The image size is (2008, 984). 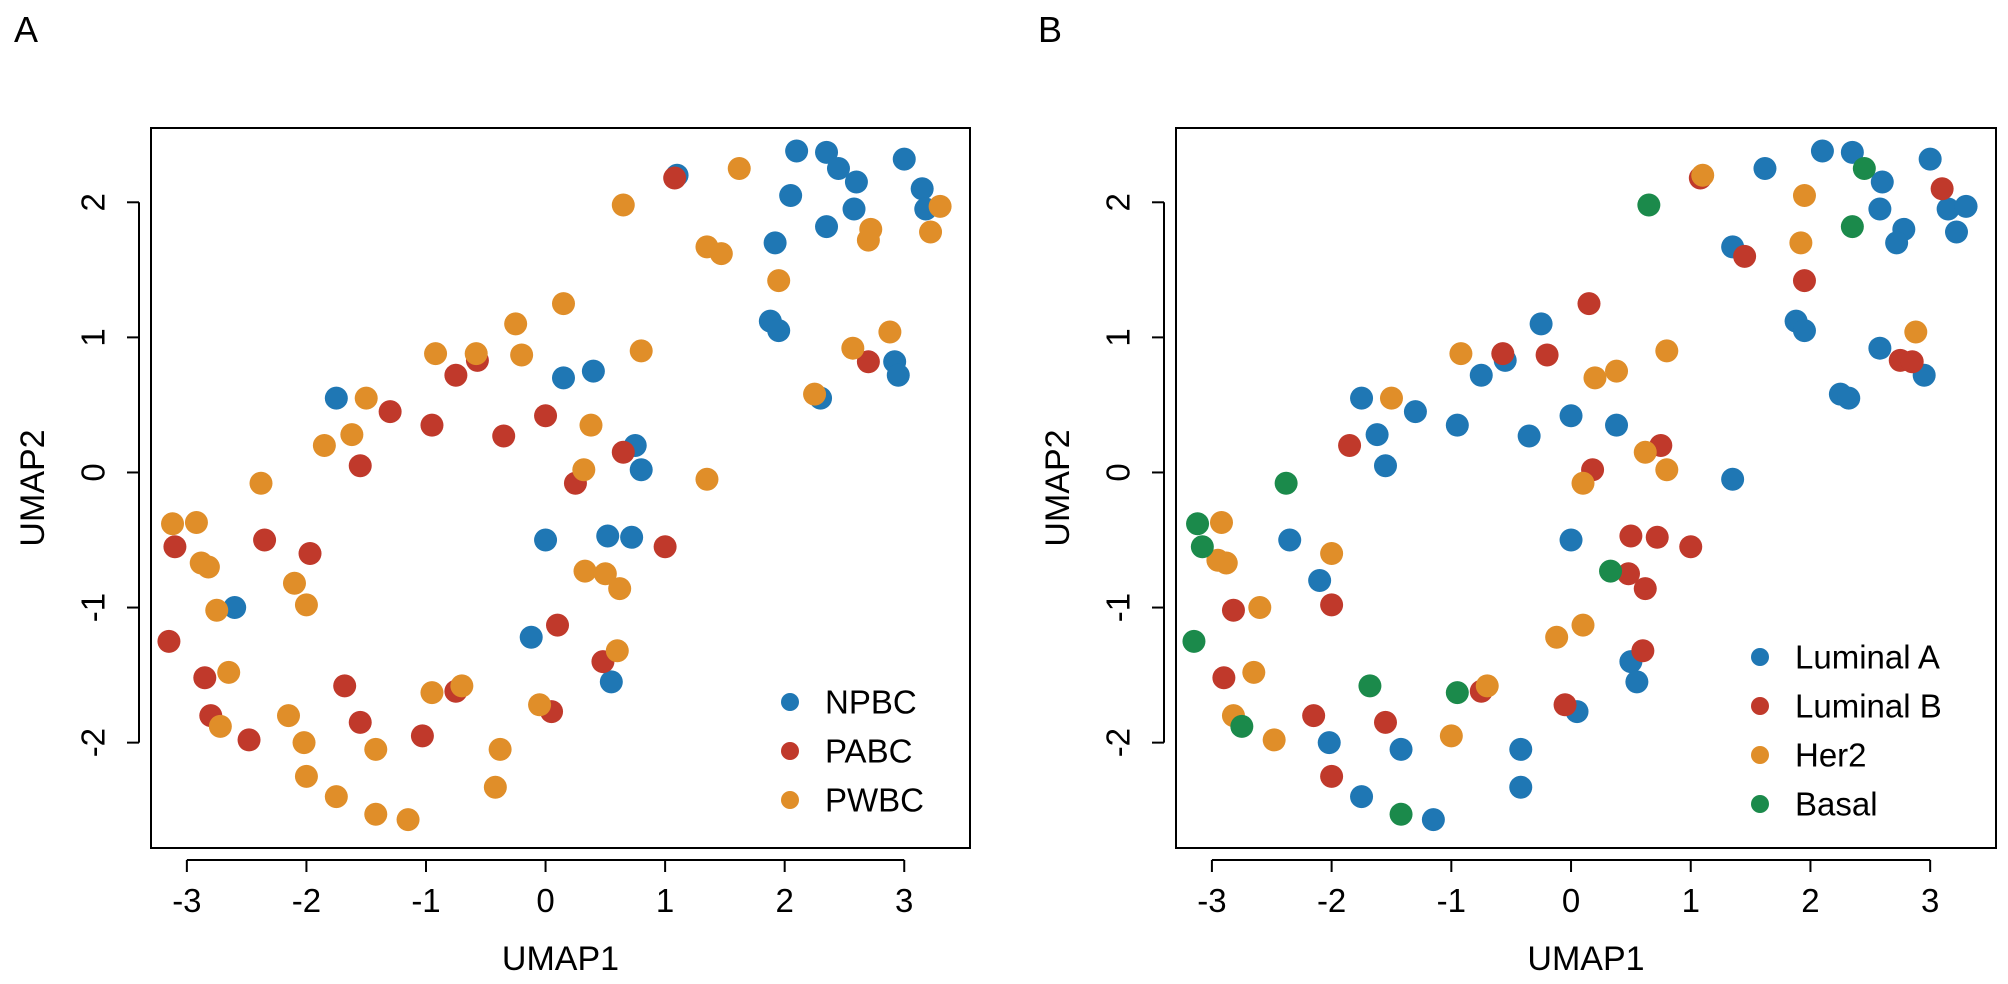 What do you see at coordinates (868, 751) in the screenshot?
I see `legend-label: PABC` at bounding box center [868, 751].